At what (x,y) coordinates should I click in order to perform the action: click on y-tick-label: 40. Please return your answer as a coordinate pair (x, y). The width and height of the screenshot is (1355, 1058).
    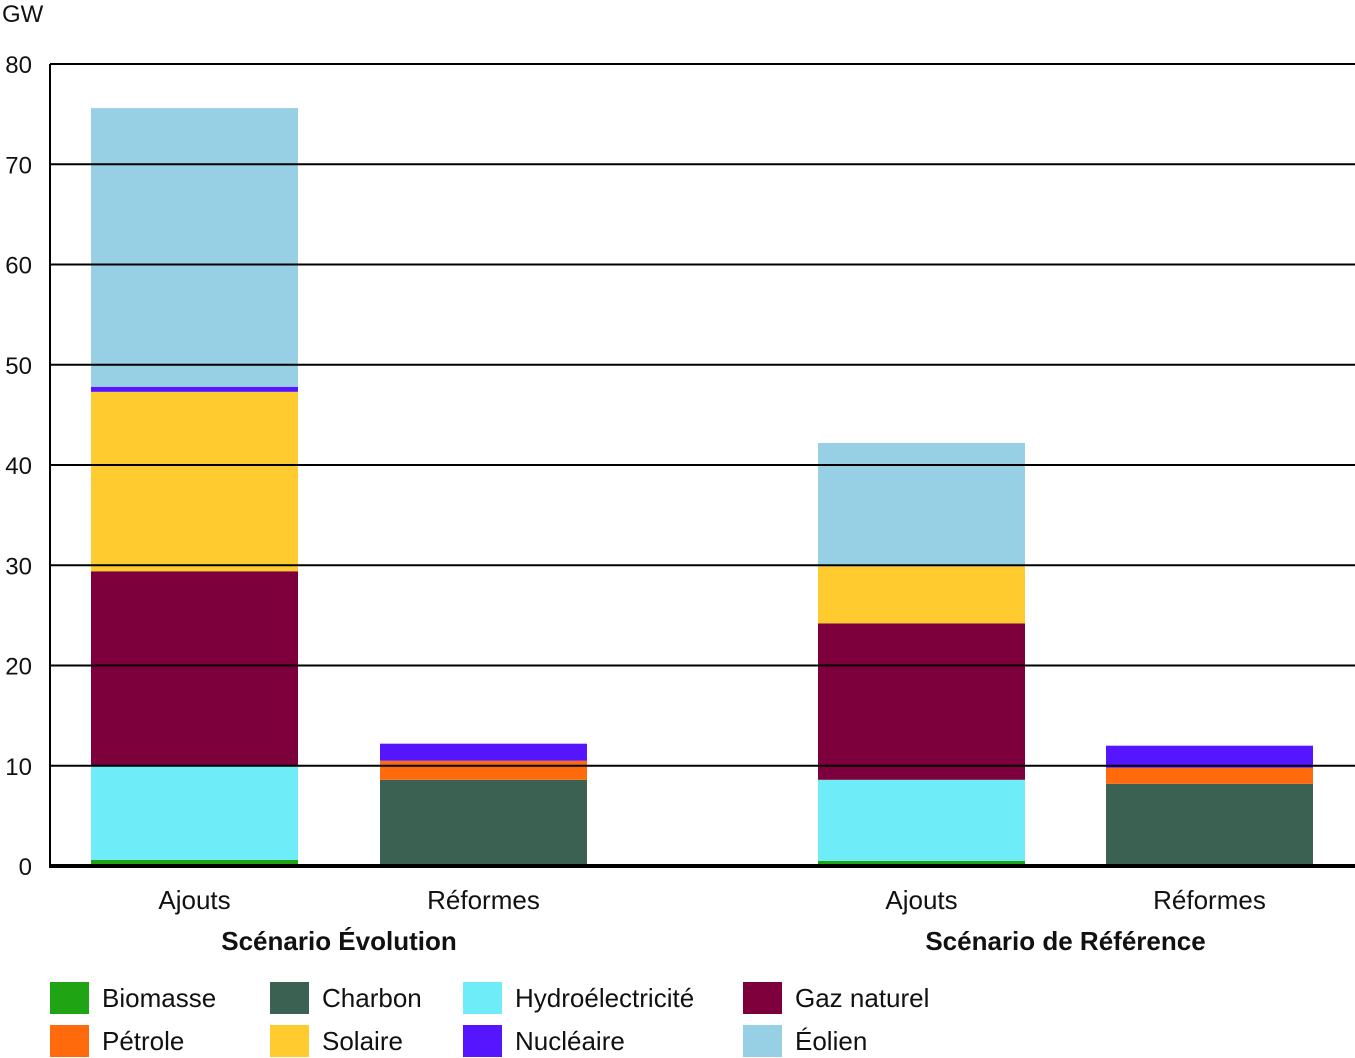
    Looking at the image, I should click on (18, 466).